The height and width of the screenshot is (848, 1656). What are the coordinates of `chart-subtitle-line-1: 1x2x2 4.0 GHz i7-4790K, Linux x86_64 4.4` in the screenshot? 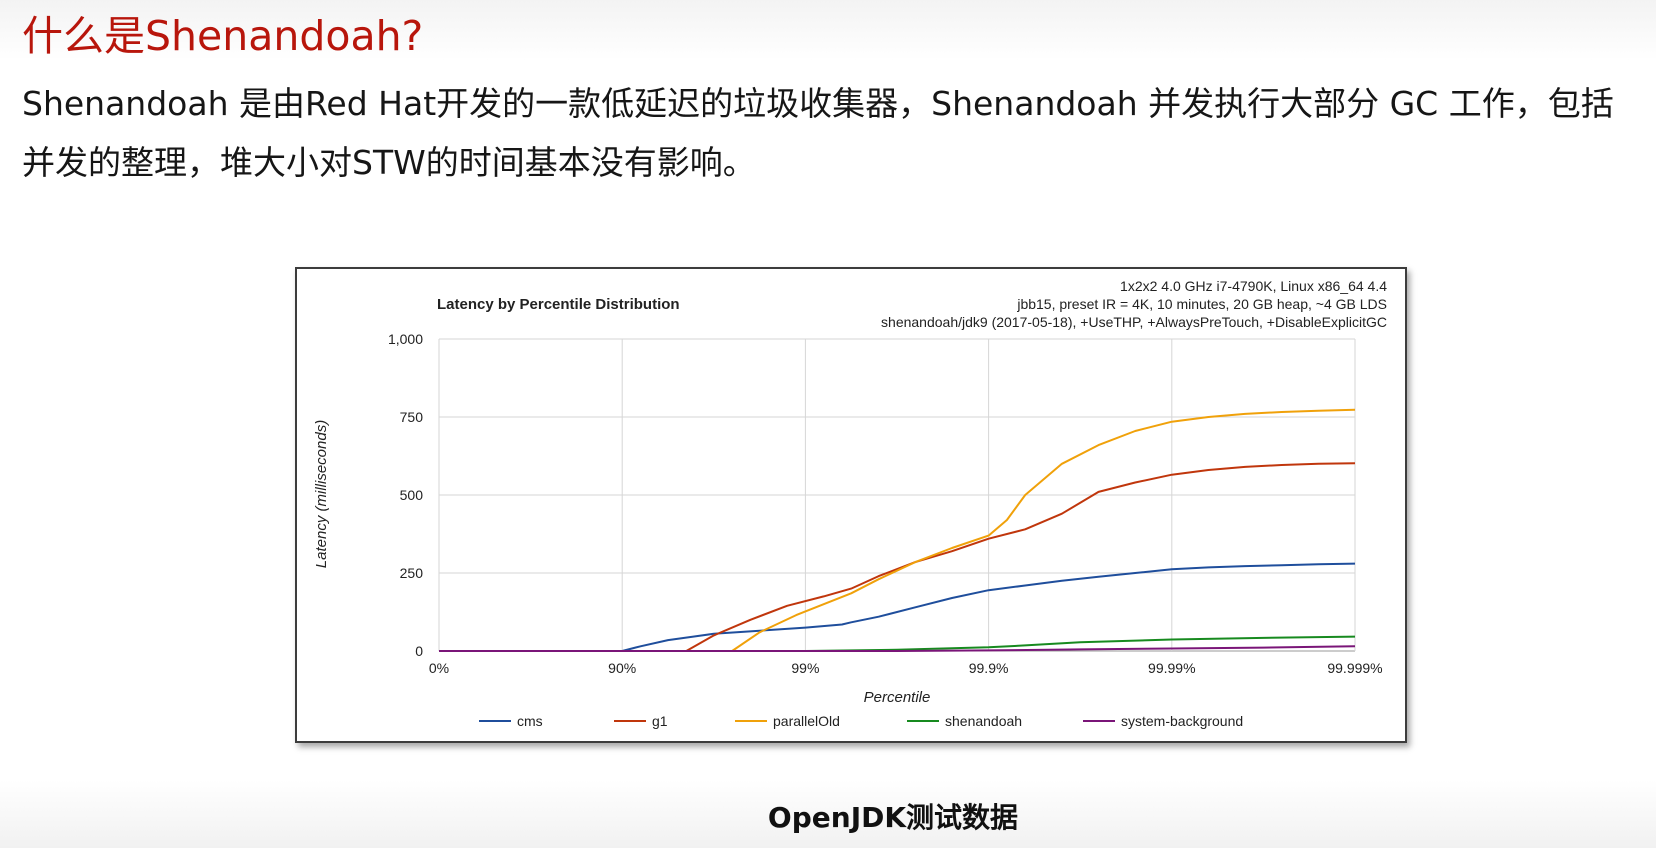 It's located at (1253, 286).